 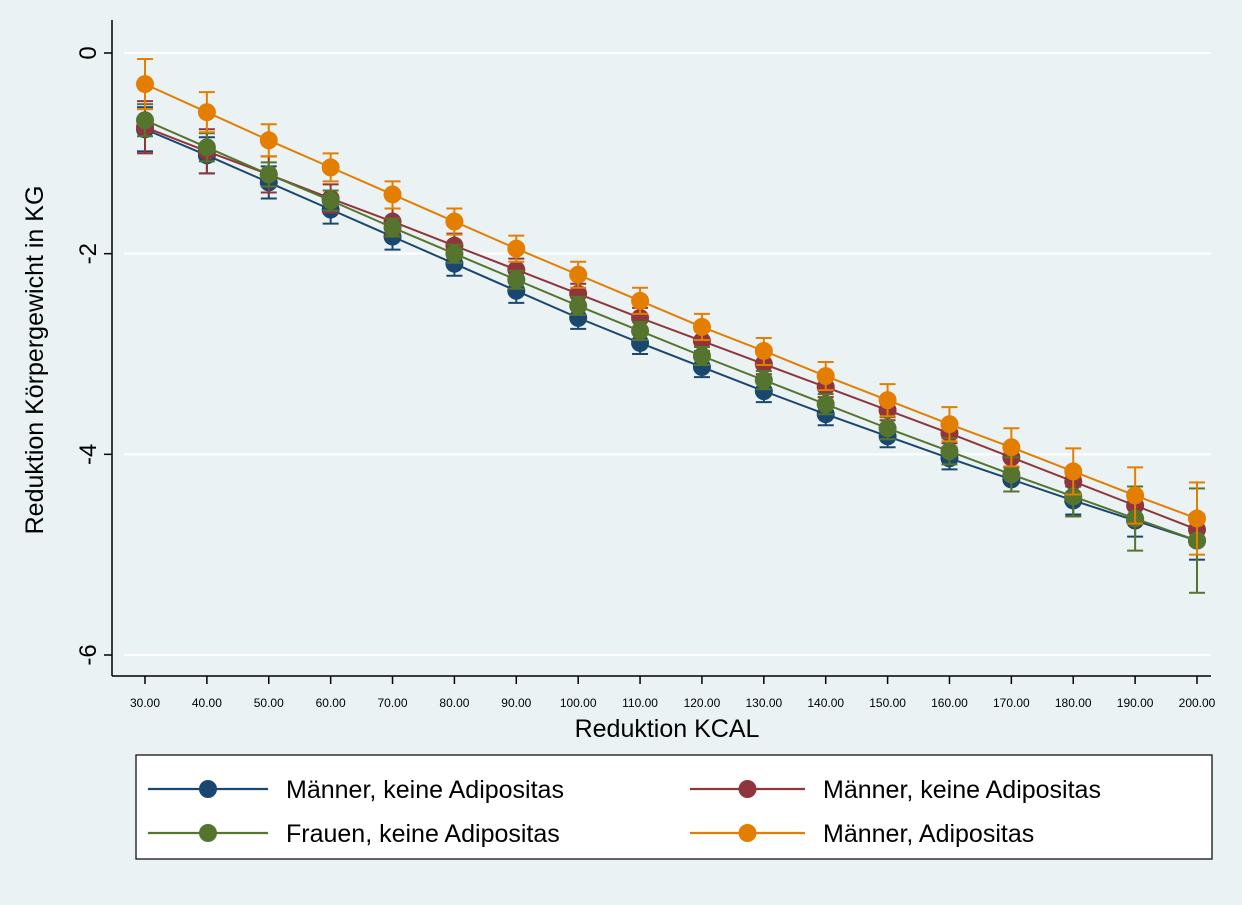 What do you see at coordinates (702, 703) in the screenshot?
I see `x-tick-label: 120.00` at bounding box center [702, 703].